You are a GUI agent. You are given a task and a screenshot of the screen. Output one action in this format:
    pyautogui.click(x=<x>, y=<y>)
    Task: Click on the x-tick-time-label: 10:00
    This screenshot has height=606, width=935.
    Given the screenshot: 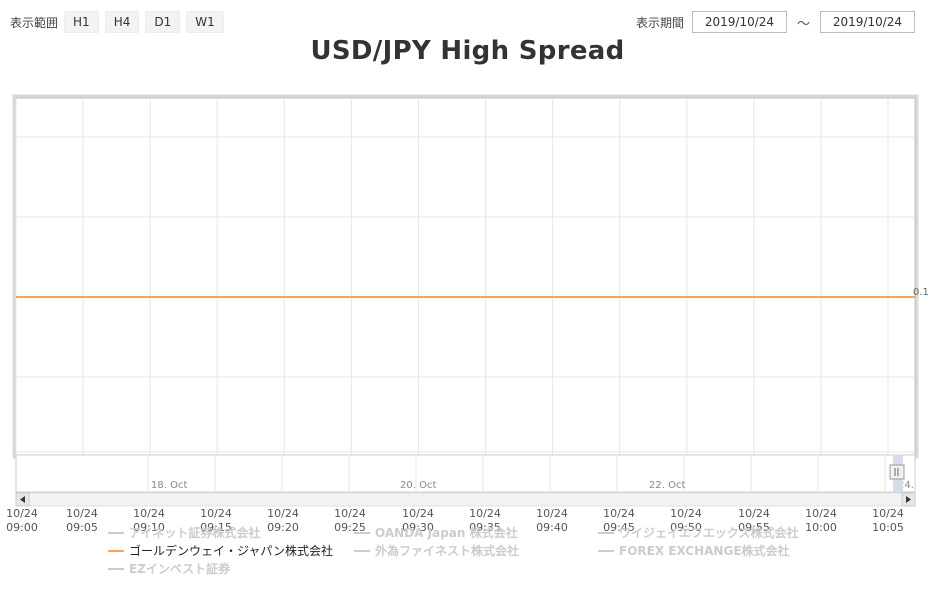 What is the action you would take?
    pyautogui.click(x=821, y=527)
    